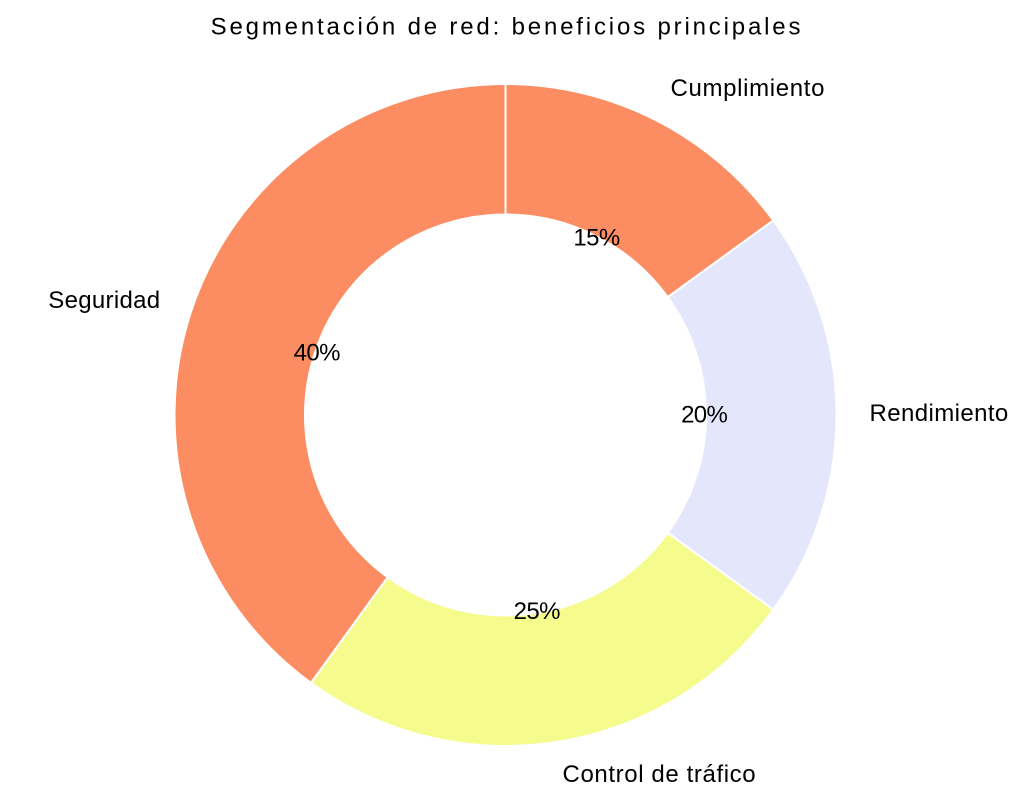 This screenshot has height=802, width=1024. Describe the element at coordinates (704, 415) in the screenshot. I see `svg-text: 20%` at that location.